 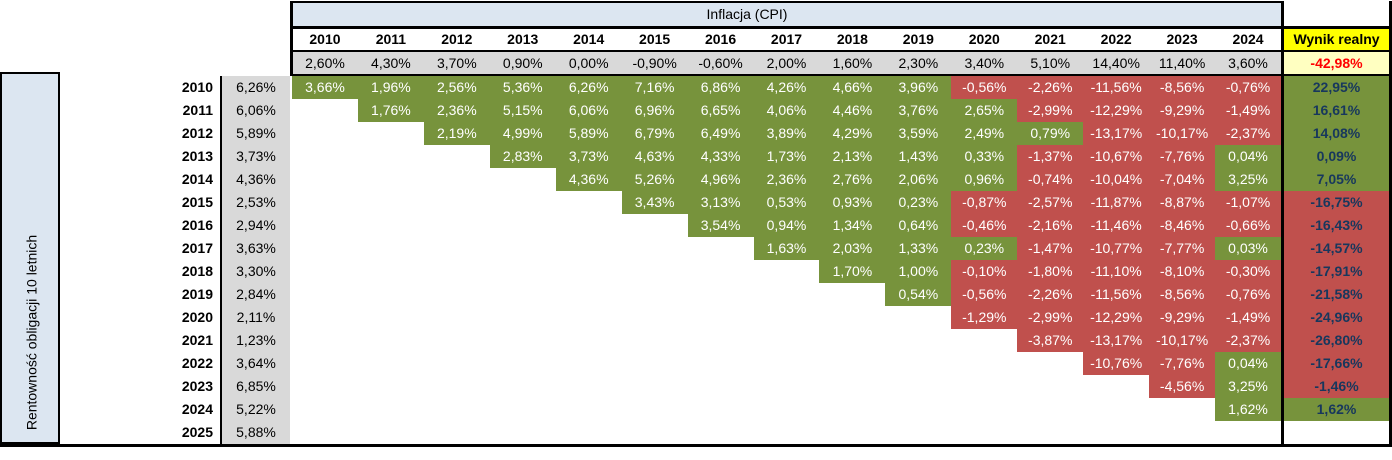 I want to click on year-header-cell: 2023, so click(x=1182, y=39).